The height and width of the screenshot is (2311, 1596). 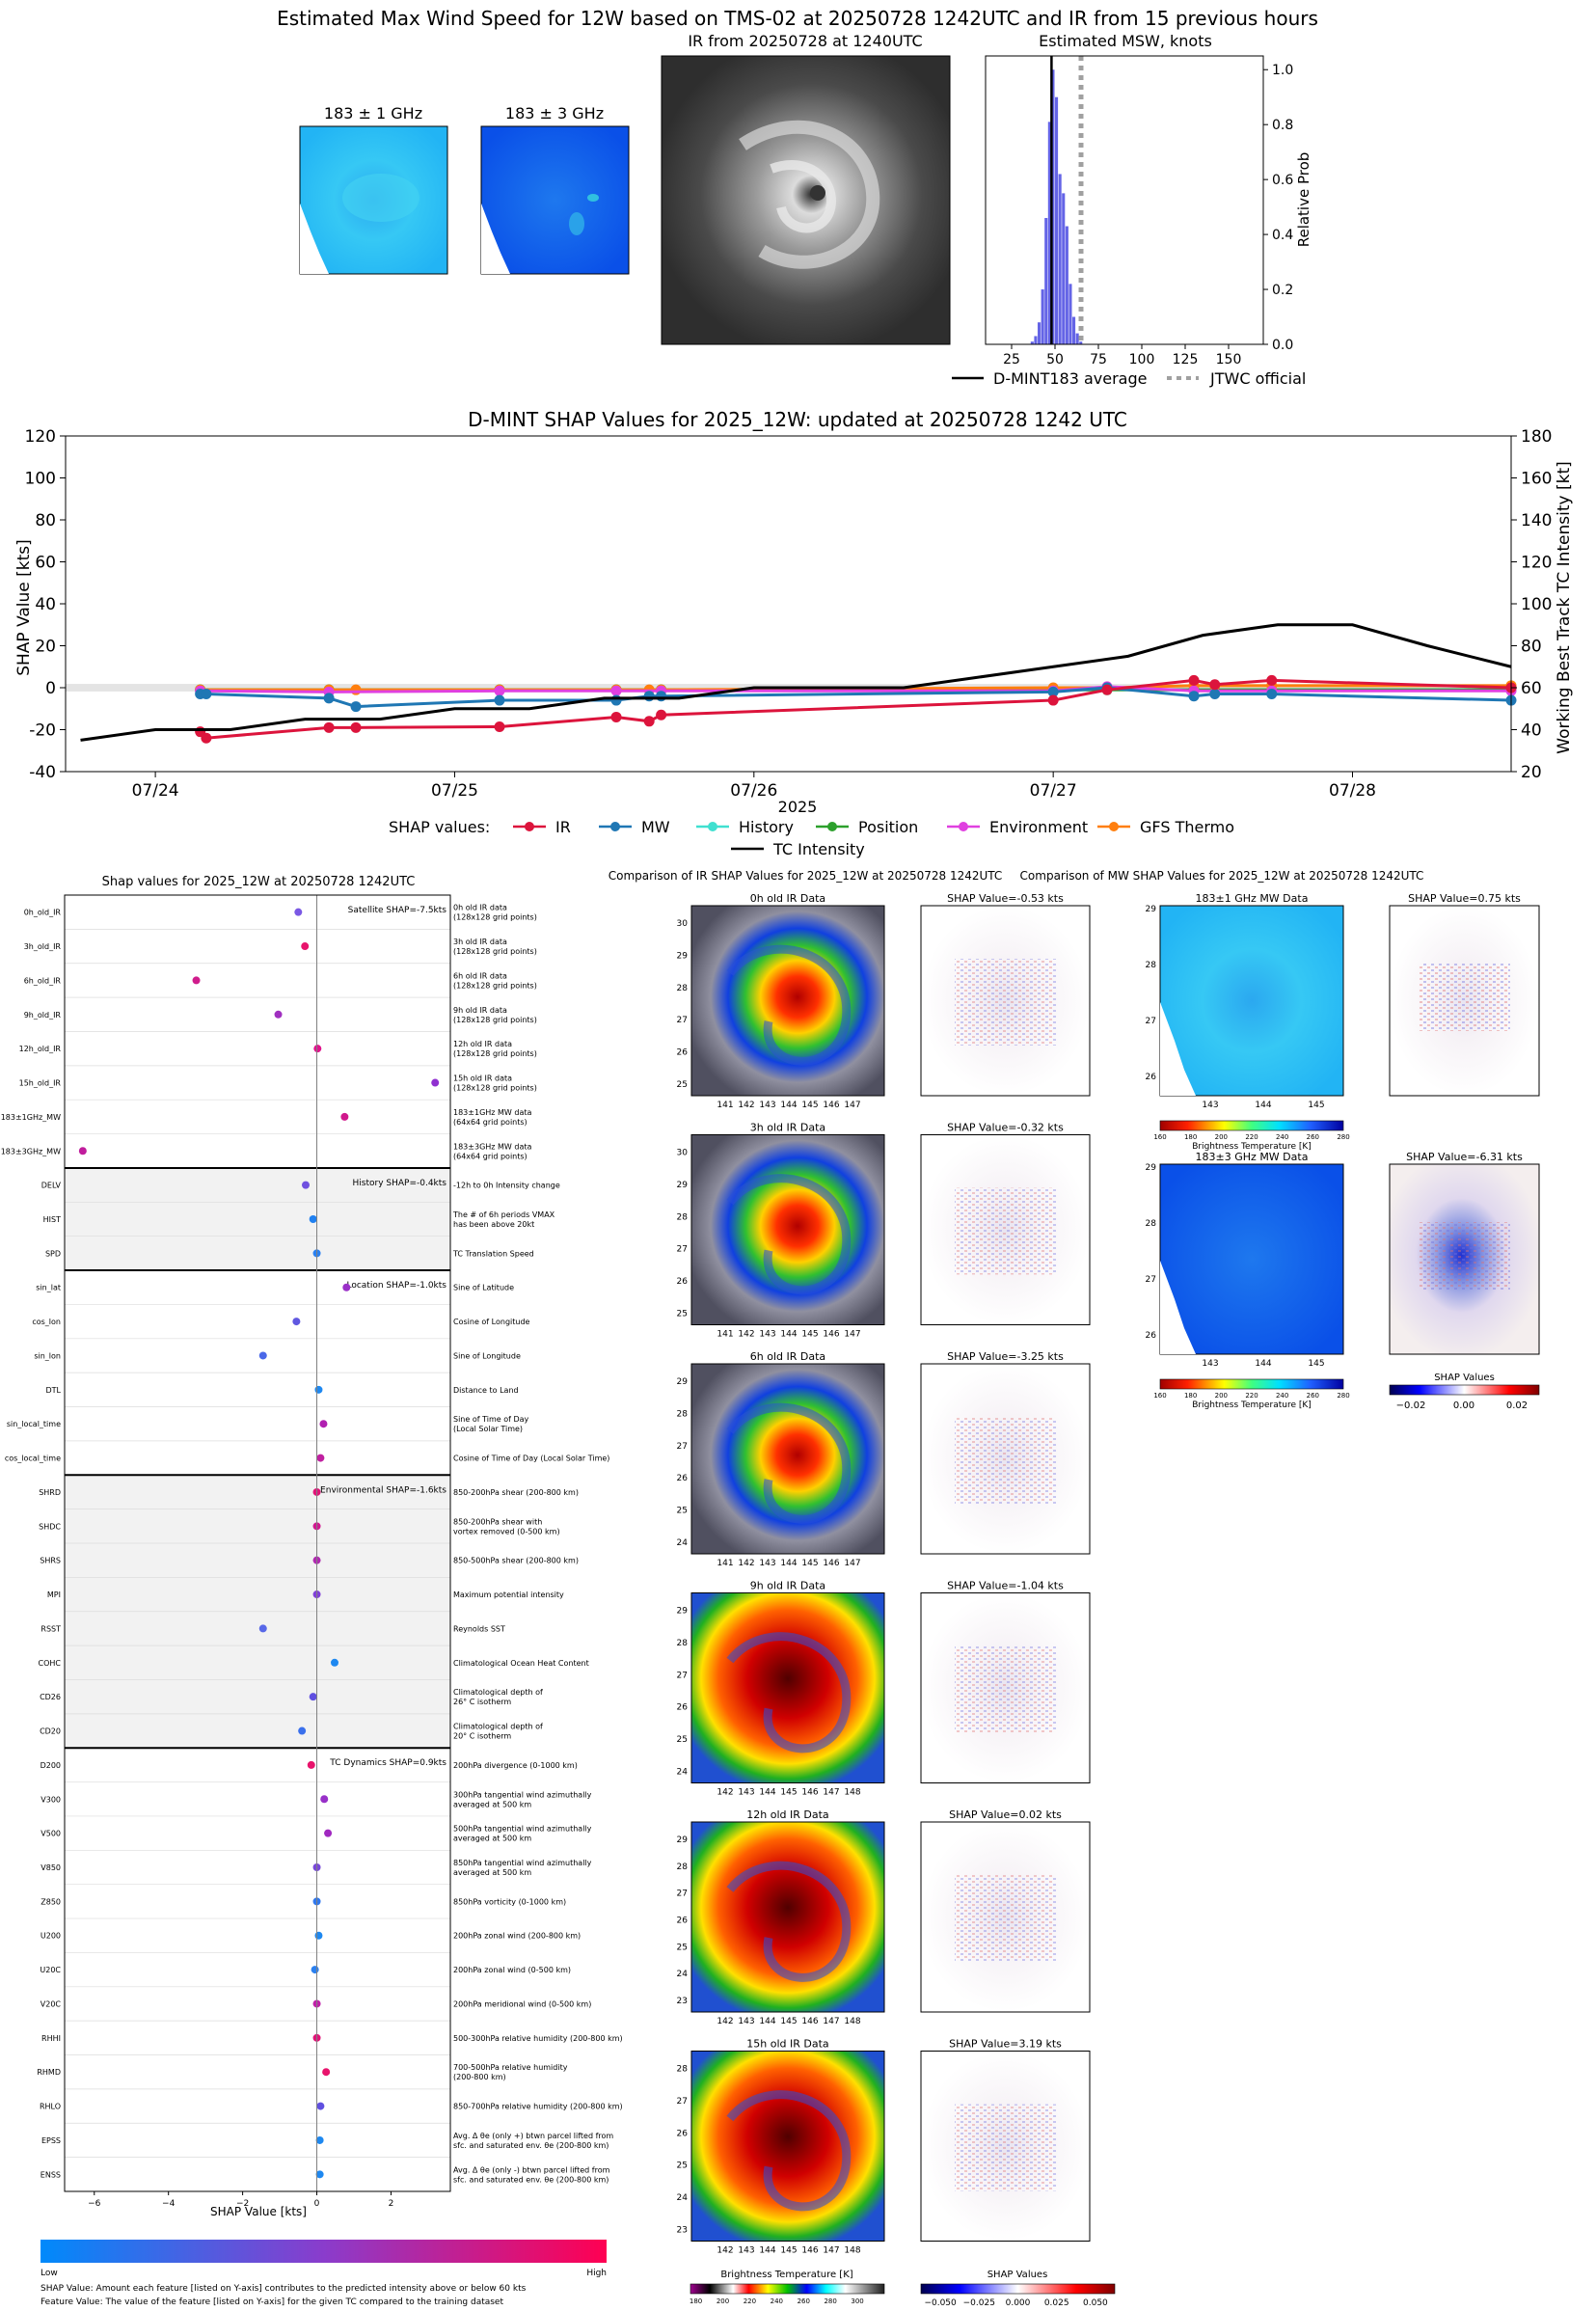 What do you see at coordinates (516, 1561) in the screenshot?
I see `feature-desc: 850-500hPa shear (200-800 km)` at bounding box center [516, 1561].